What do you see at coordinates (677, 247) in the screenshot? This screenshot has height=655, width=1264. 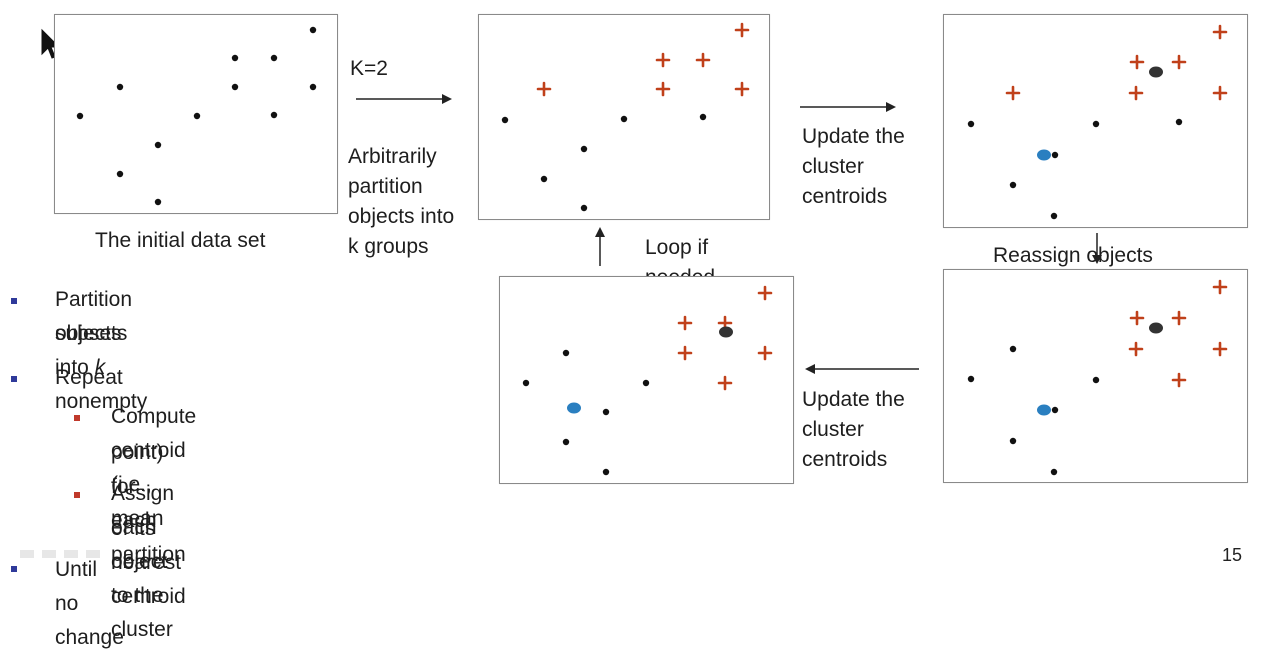 I see `caption-loop-line: Loop if` at bounding box center [677, 247].